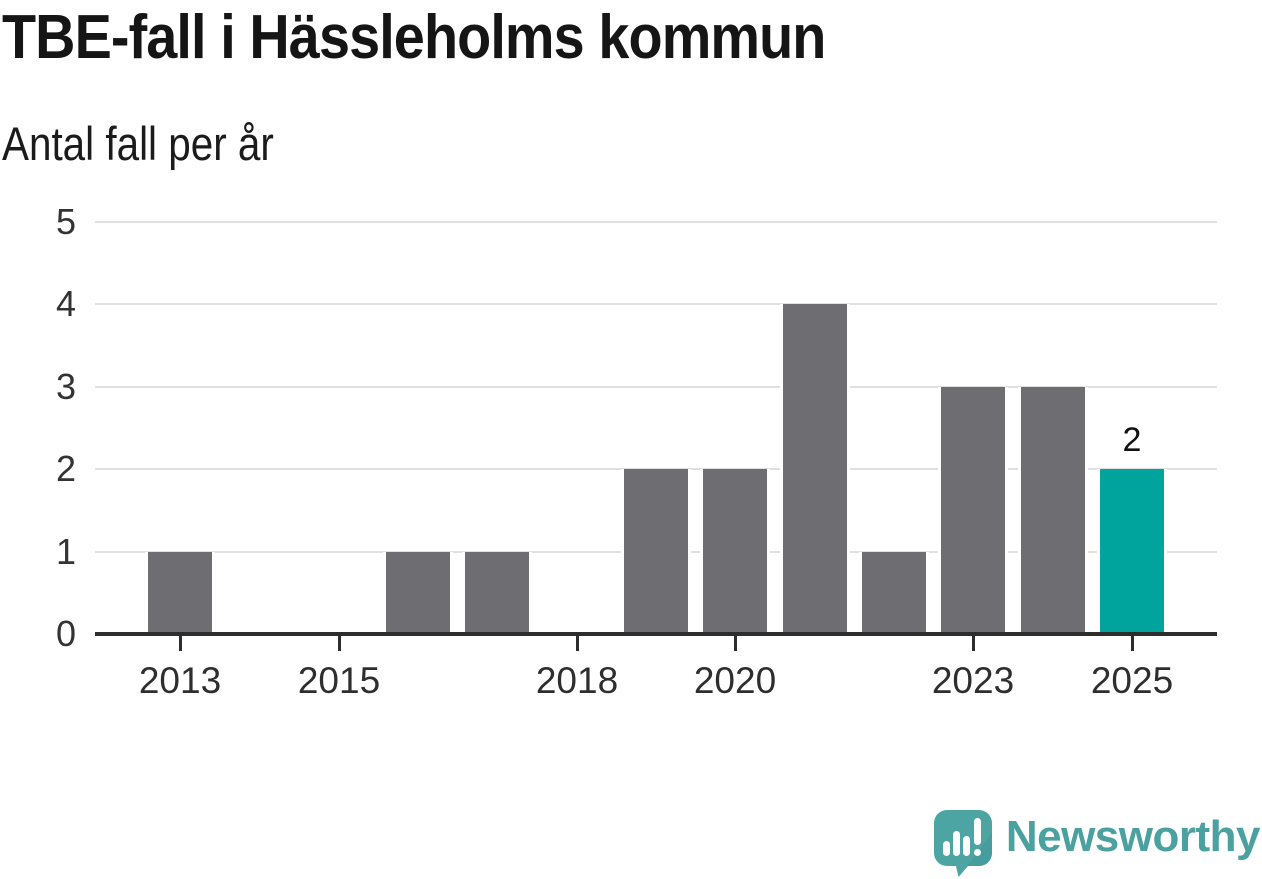 This screenshot has width=1262, height=879. What do you see at coordinates (339, 643) in the screenshot?
I see `x-tick-2015` at bounding box center [339, 643].